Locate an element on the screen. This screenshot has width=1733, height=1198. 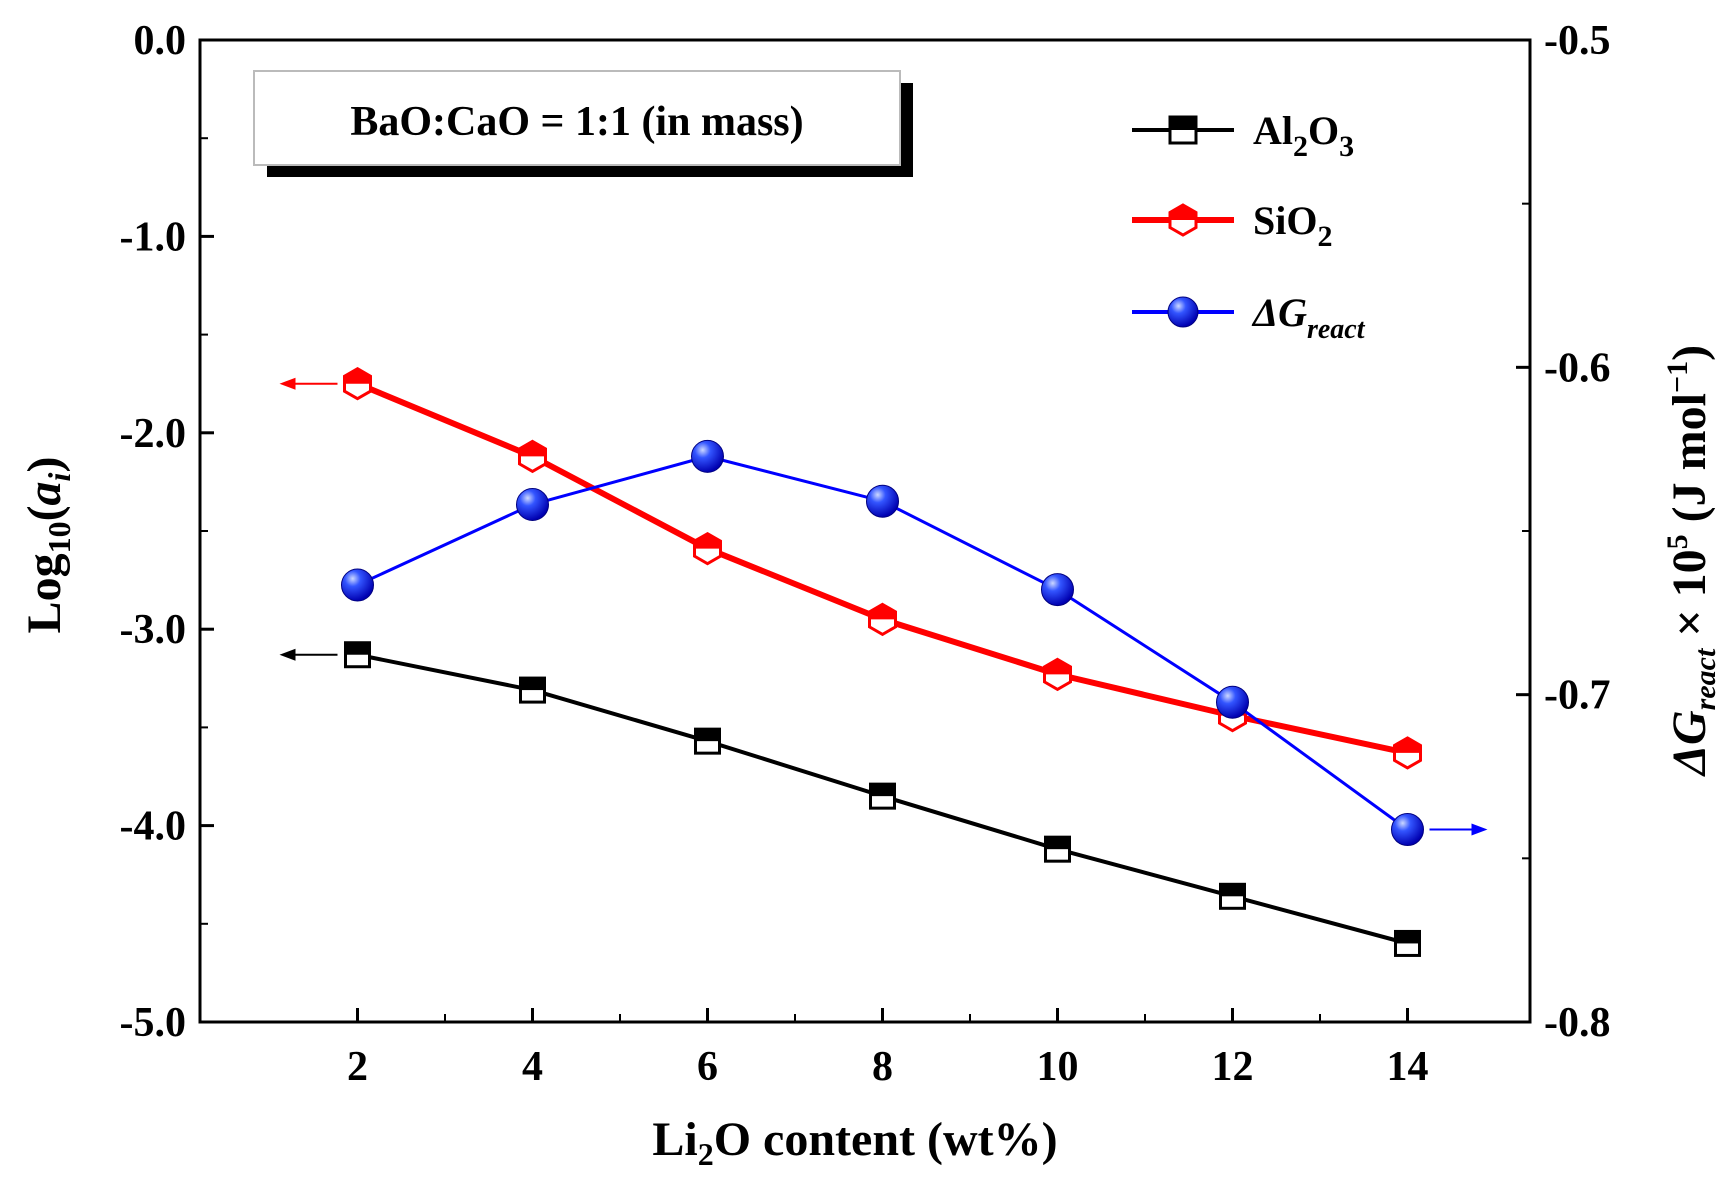
legend-entry-al2o3: Al2O3 is located at coordinates (1243, 135).